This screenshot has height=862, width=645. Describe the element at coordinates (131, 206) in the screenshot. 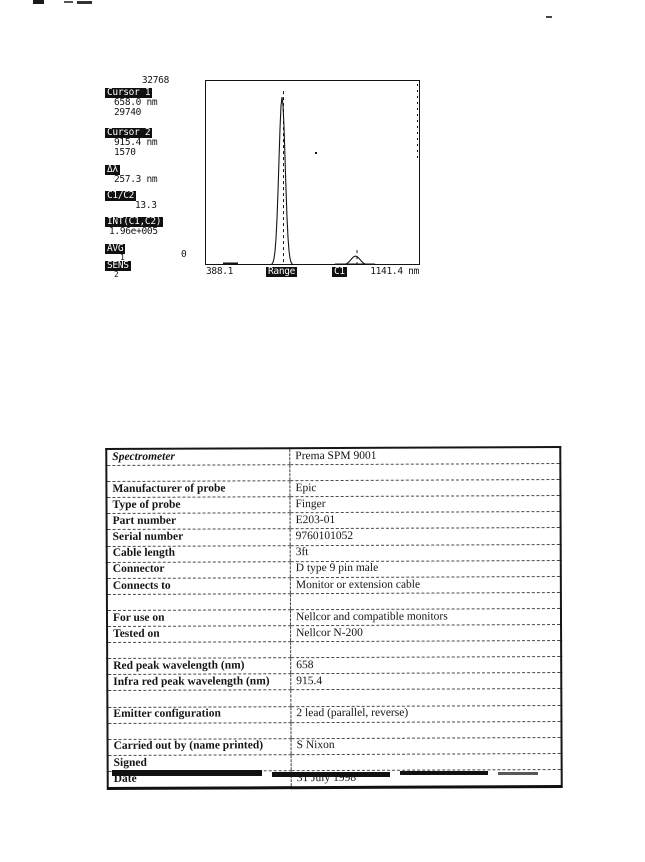

I see `readout-values: 13.3` at that location.